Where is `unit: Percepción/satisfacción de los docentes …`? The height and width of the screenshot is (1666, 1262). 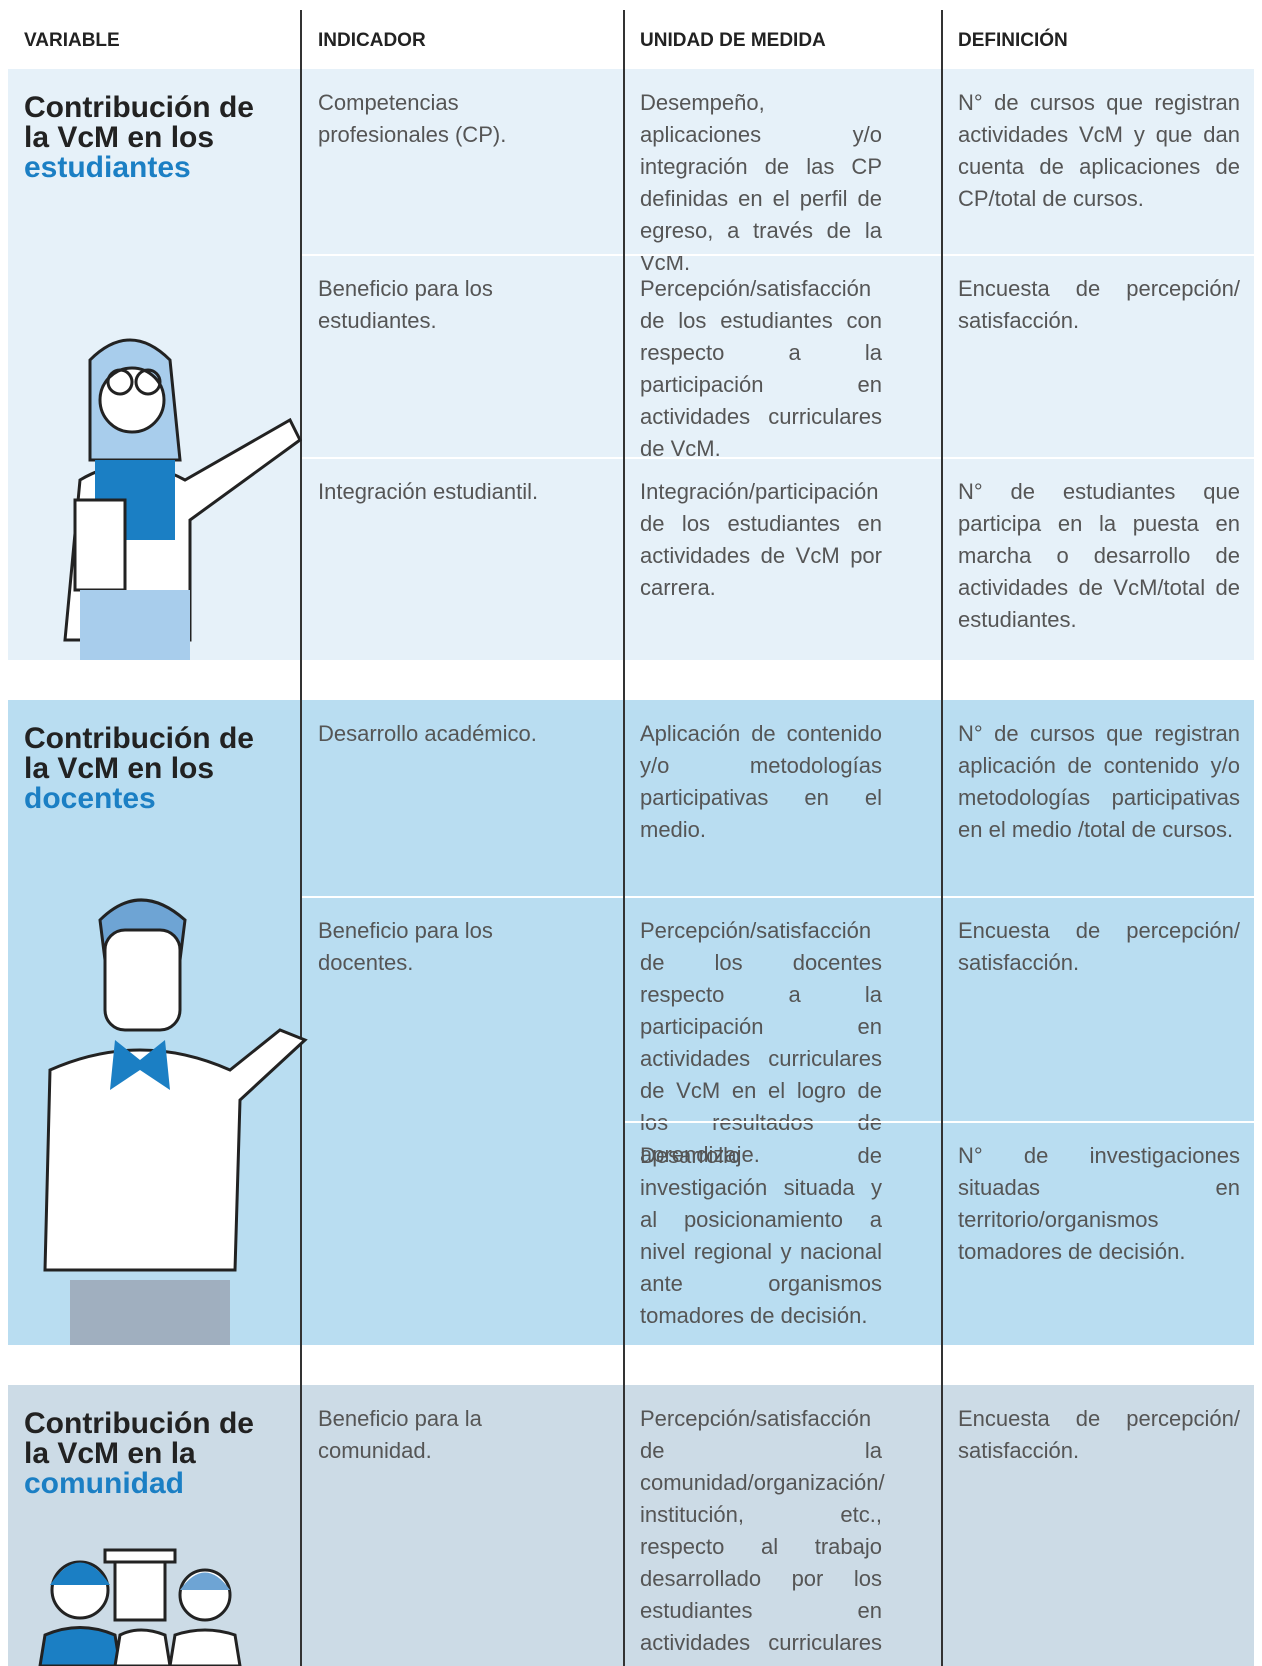
unit: Percepción/satisfacción de los docentes … is located at coordinates (761, 1042).